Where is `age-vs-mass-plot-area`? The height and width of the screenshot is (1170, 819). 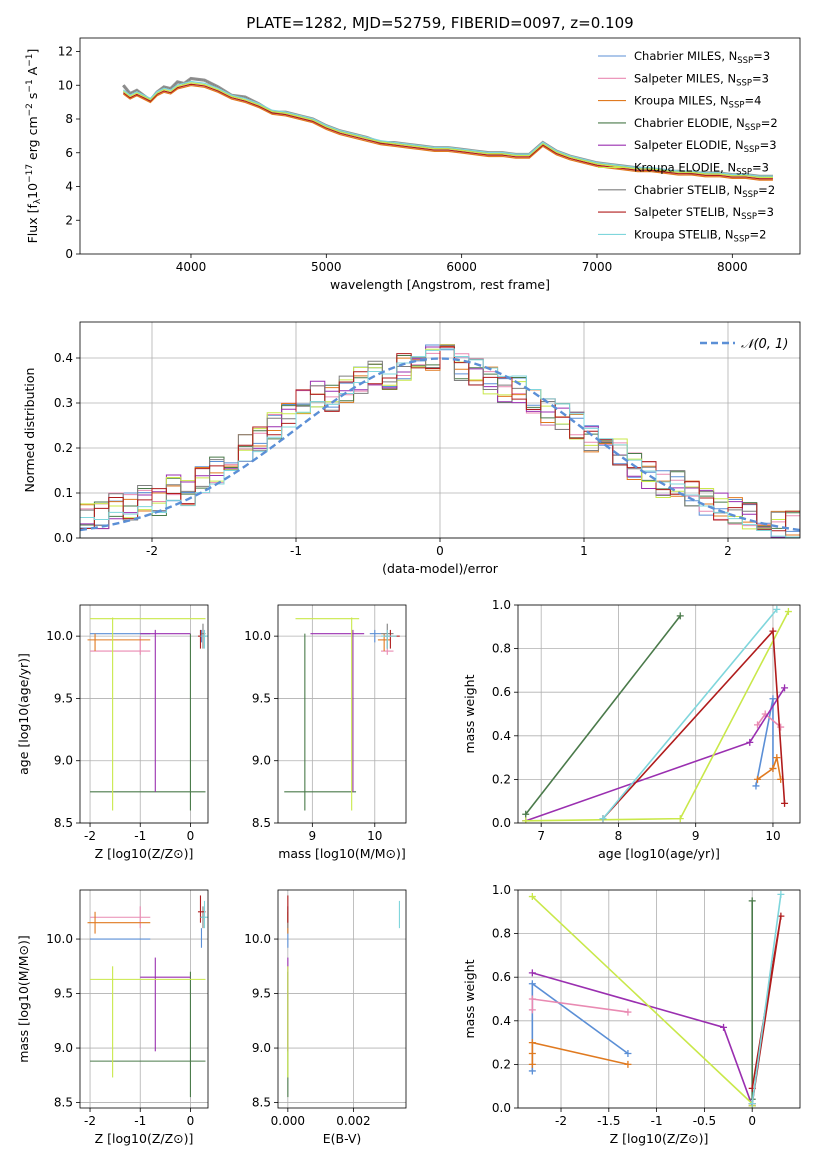 age-vs-mass-plot-area is located at coordinates (342, 714).